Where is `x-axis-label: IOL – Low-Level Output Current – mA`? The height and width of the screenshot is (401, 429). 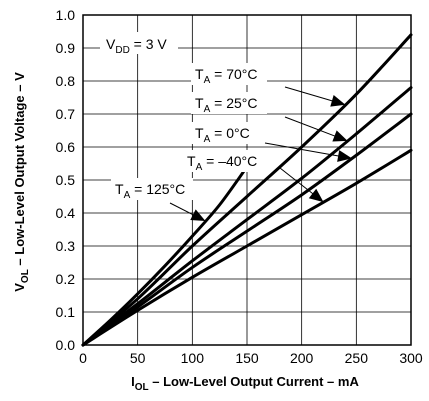 x-axis-label: IOL – Low-Level Output Current – mA is located at coordinates (245, 383).